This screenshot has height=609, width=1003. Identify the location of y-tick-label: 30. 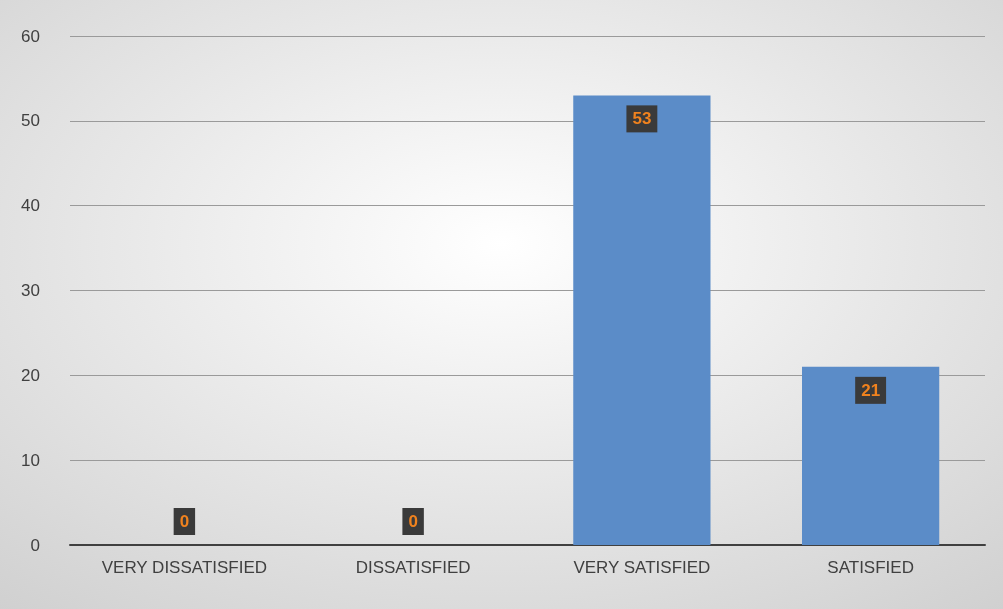
(30, 290).